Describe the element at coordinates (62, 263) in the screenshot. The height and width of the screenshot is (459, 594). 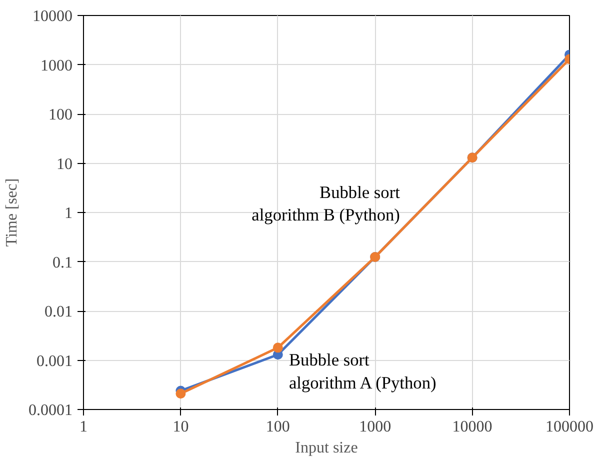
I see `y-tick-label: 0.1` at that location.